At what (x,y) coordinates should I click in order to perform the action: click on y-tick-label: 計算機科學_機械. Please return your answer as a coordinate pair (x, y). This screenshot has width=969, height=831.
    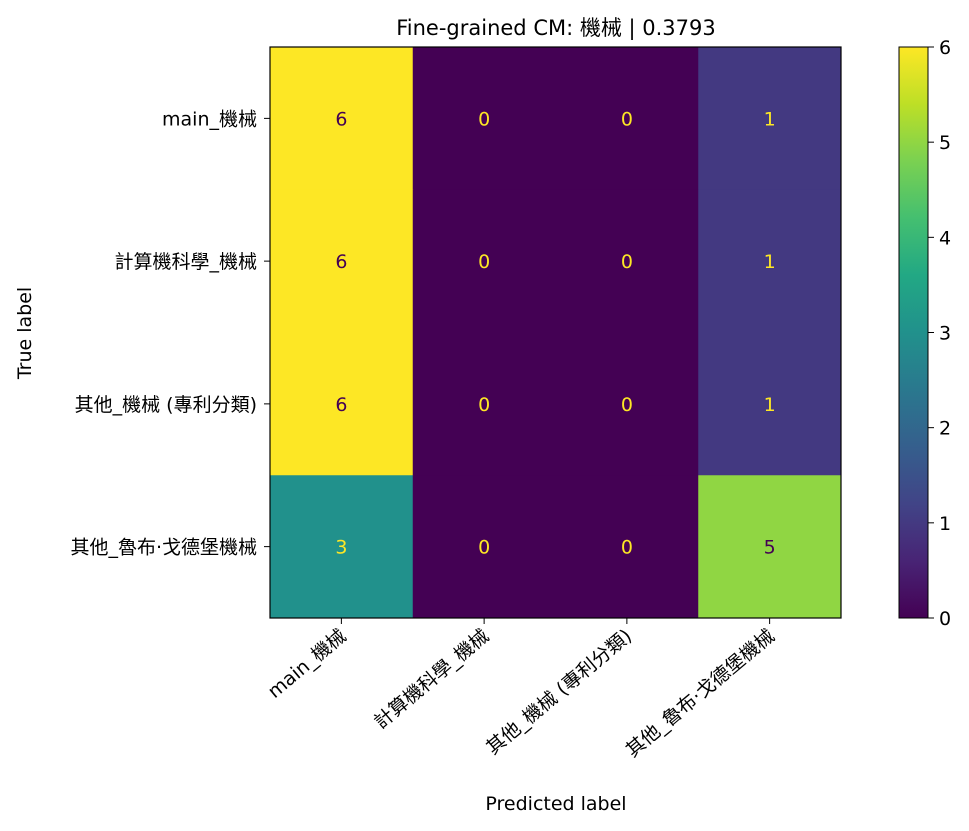
    Looking at the image, I should click on (185, 262).